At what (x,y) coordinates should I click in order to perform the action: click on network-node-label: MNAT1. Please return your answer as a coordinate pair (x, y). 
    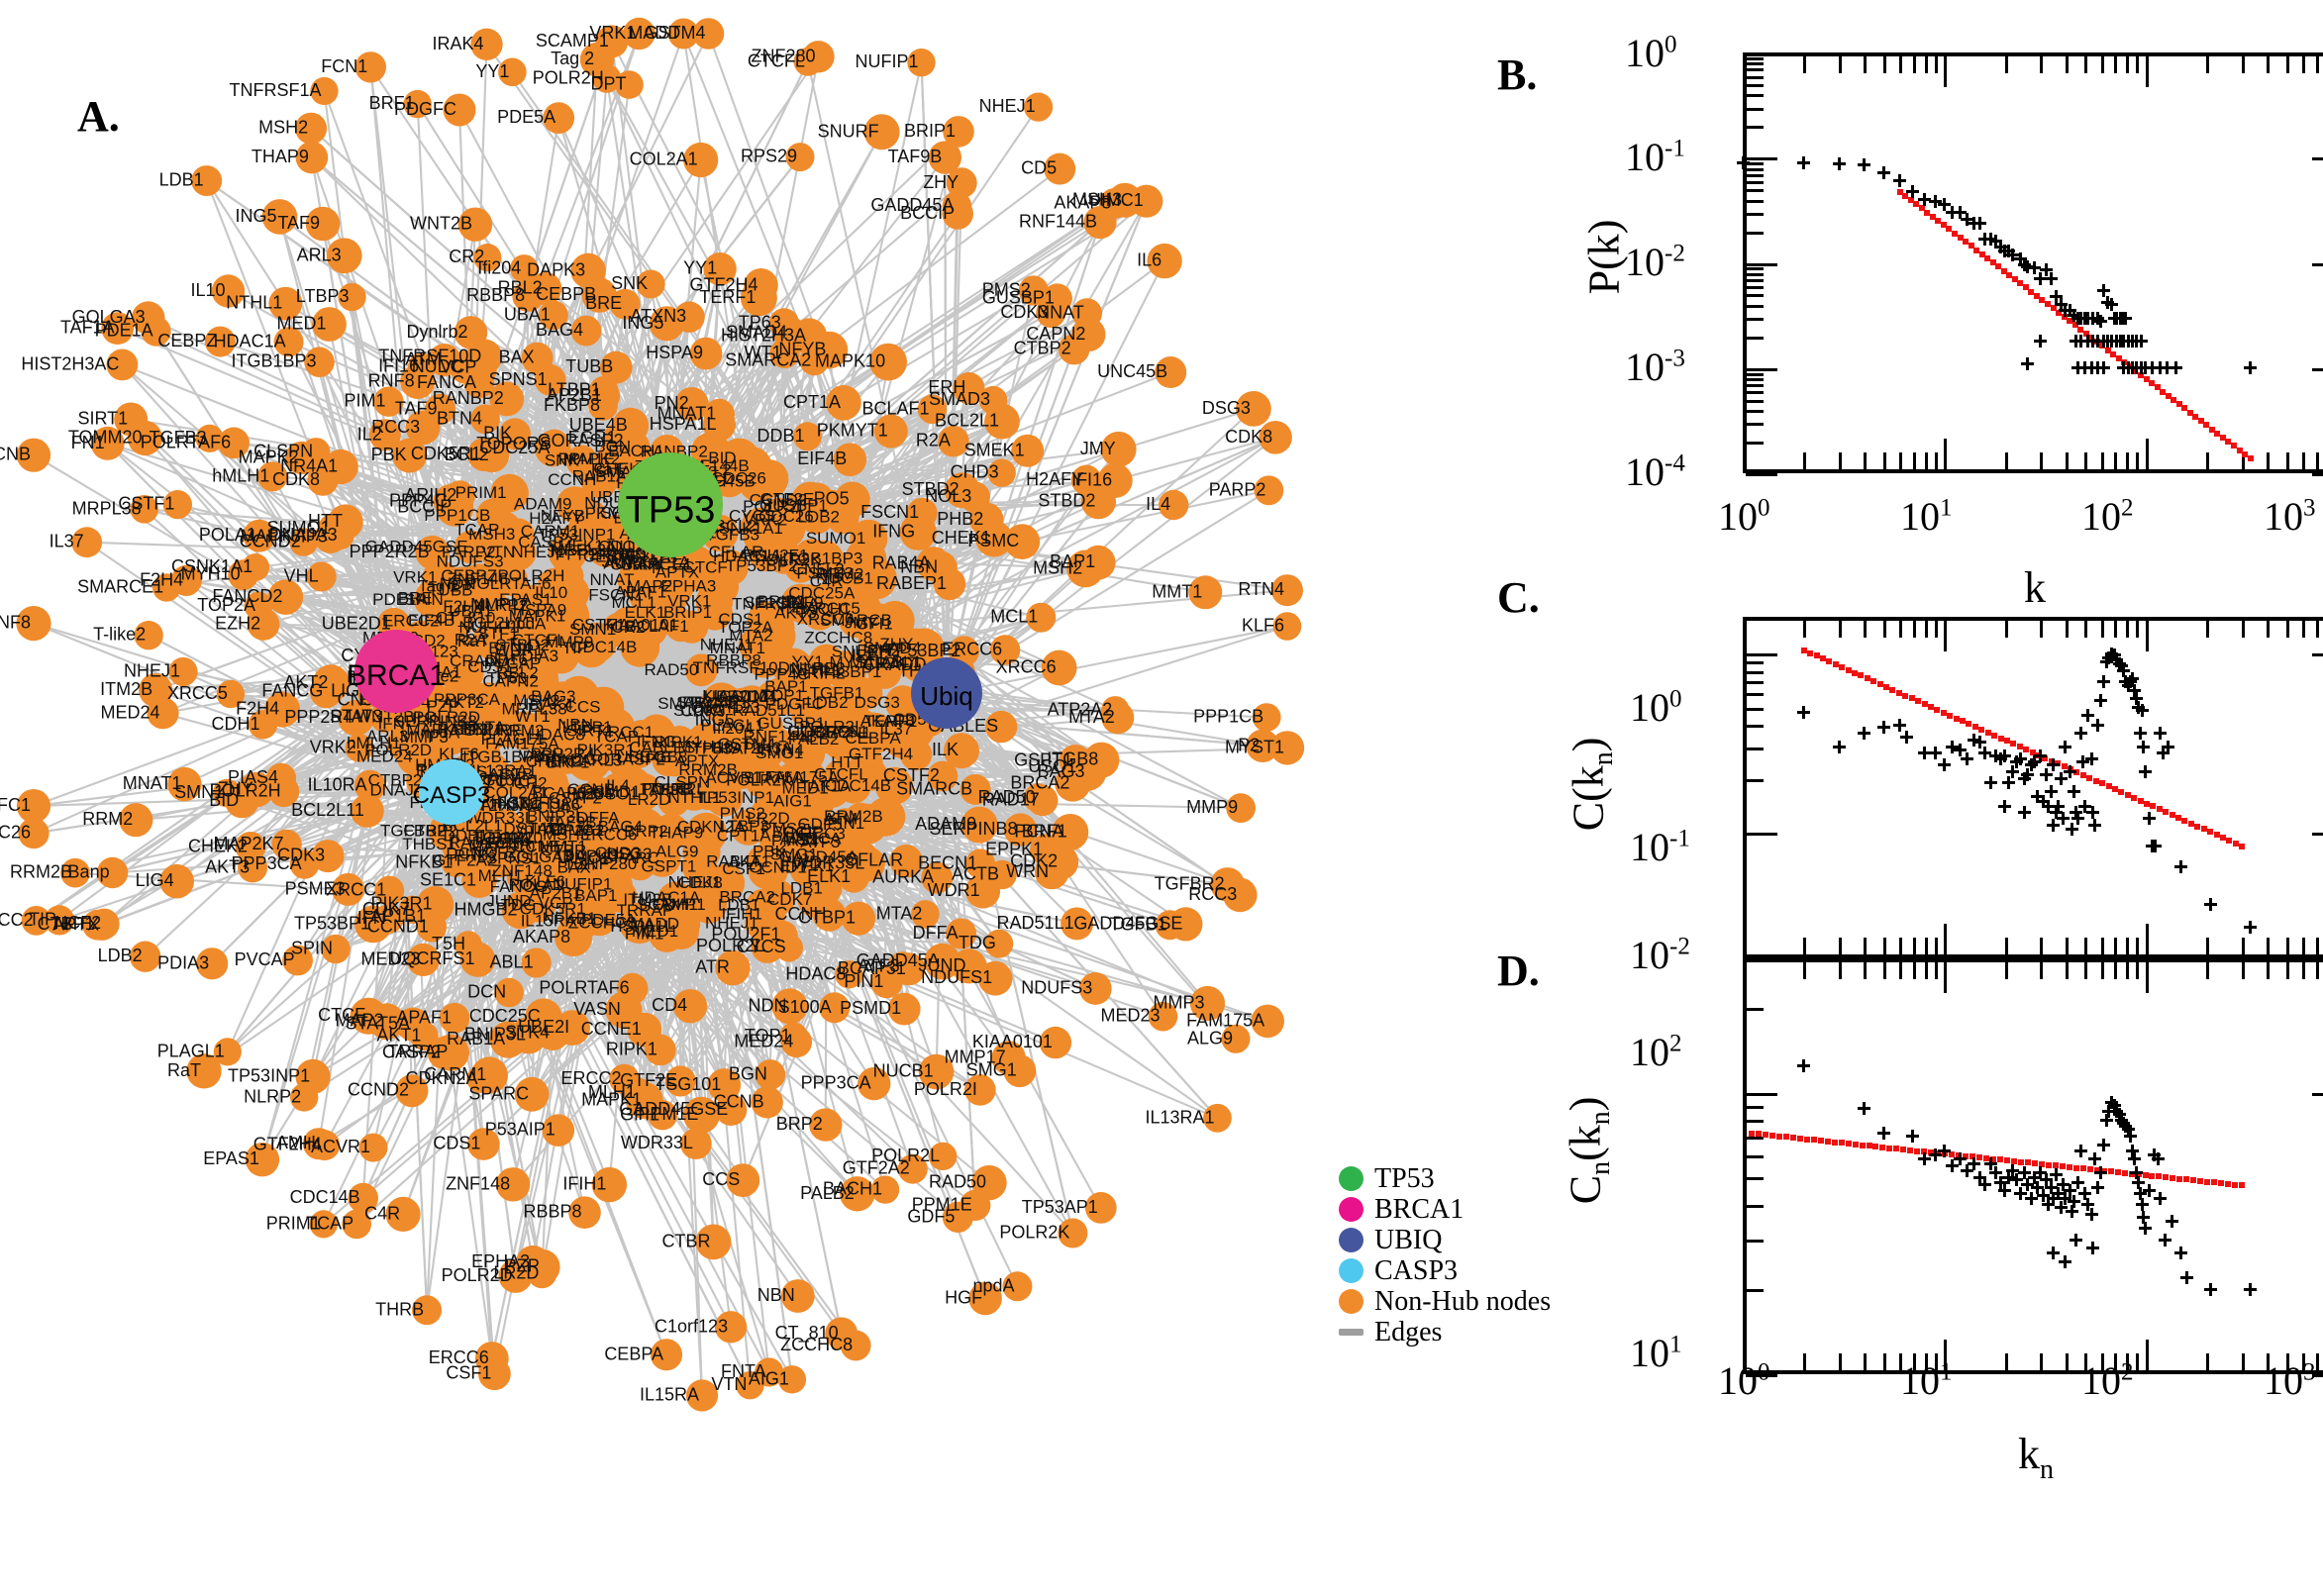
    Looking at the image, I should click on (152, 783).